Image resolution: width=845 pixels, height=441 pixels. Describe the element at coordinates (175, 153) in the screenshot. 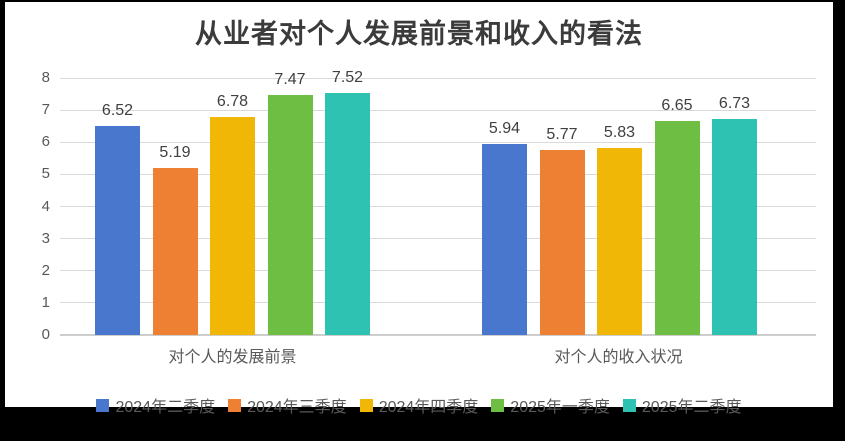

I see `bar-value-label: 5.19` at that location.